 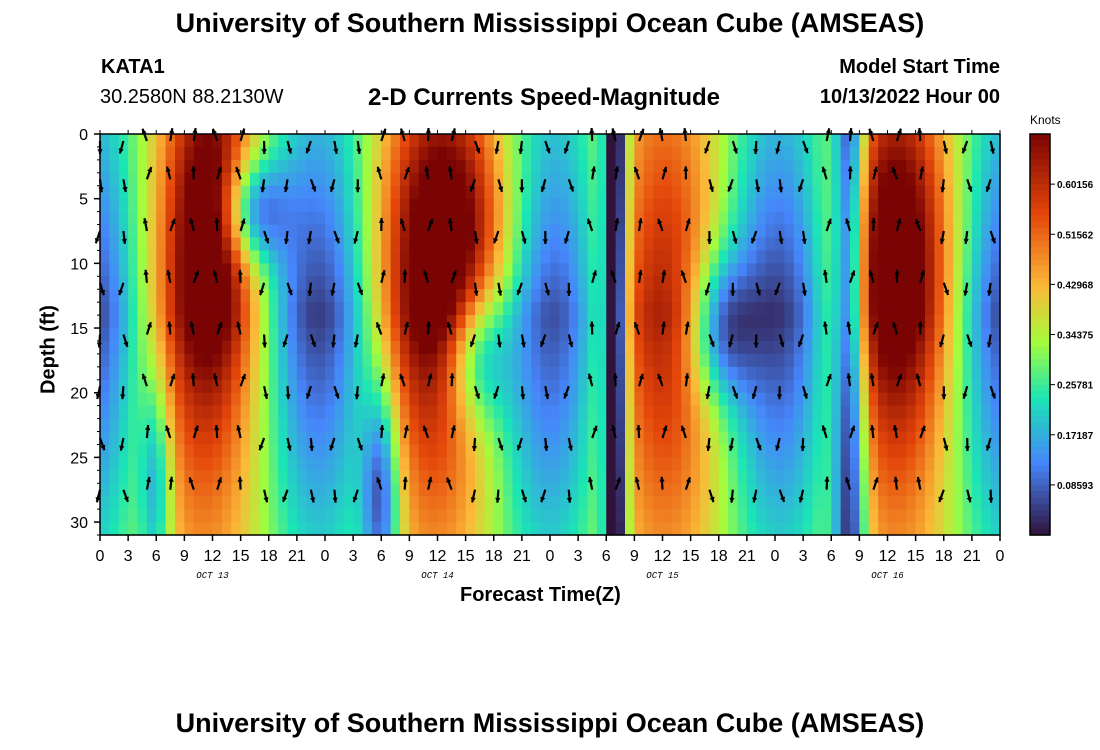 I want to click on x-tick-label: 0, so click(x=325, y=556).